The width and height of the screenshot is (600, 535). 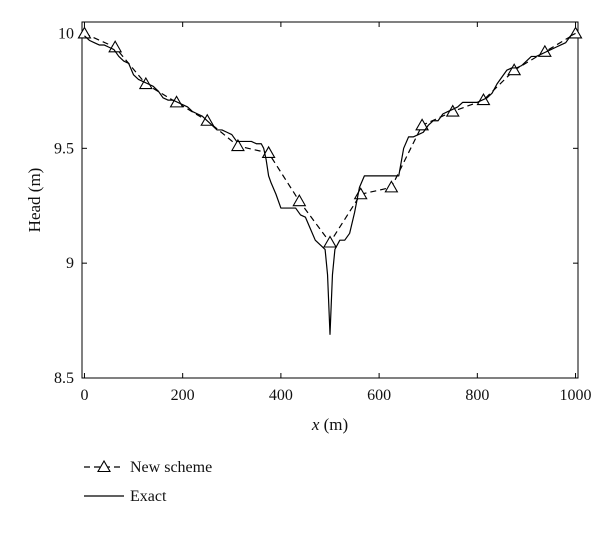 I want to click on y-tick-label: 10, so click(x=66, y=33).